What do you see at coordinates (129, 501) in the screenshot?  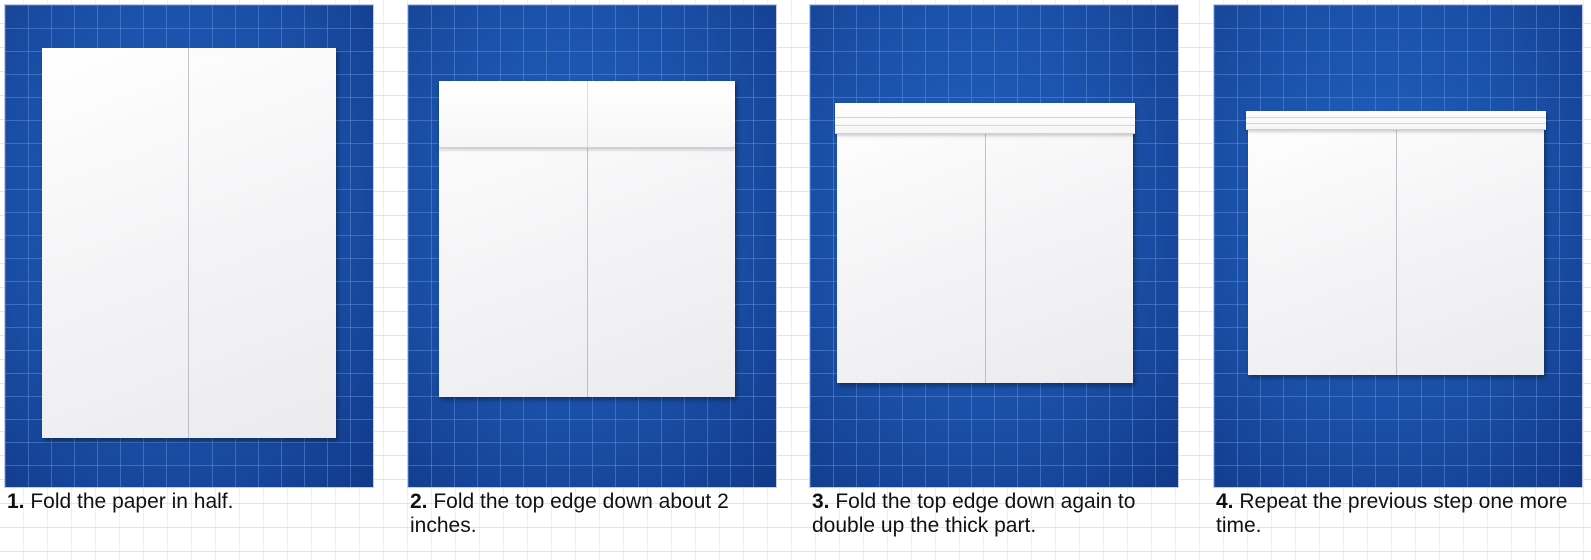 I see `step-text: Fold the paper in half.` at bounding box center [129, 501].